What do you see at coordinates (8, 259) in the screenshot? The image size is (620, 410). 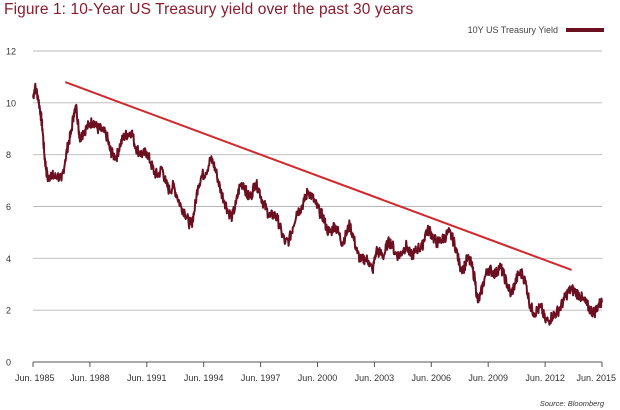 I see `y-tick-label: 4` at bounding box center [8, 259].